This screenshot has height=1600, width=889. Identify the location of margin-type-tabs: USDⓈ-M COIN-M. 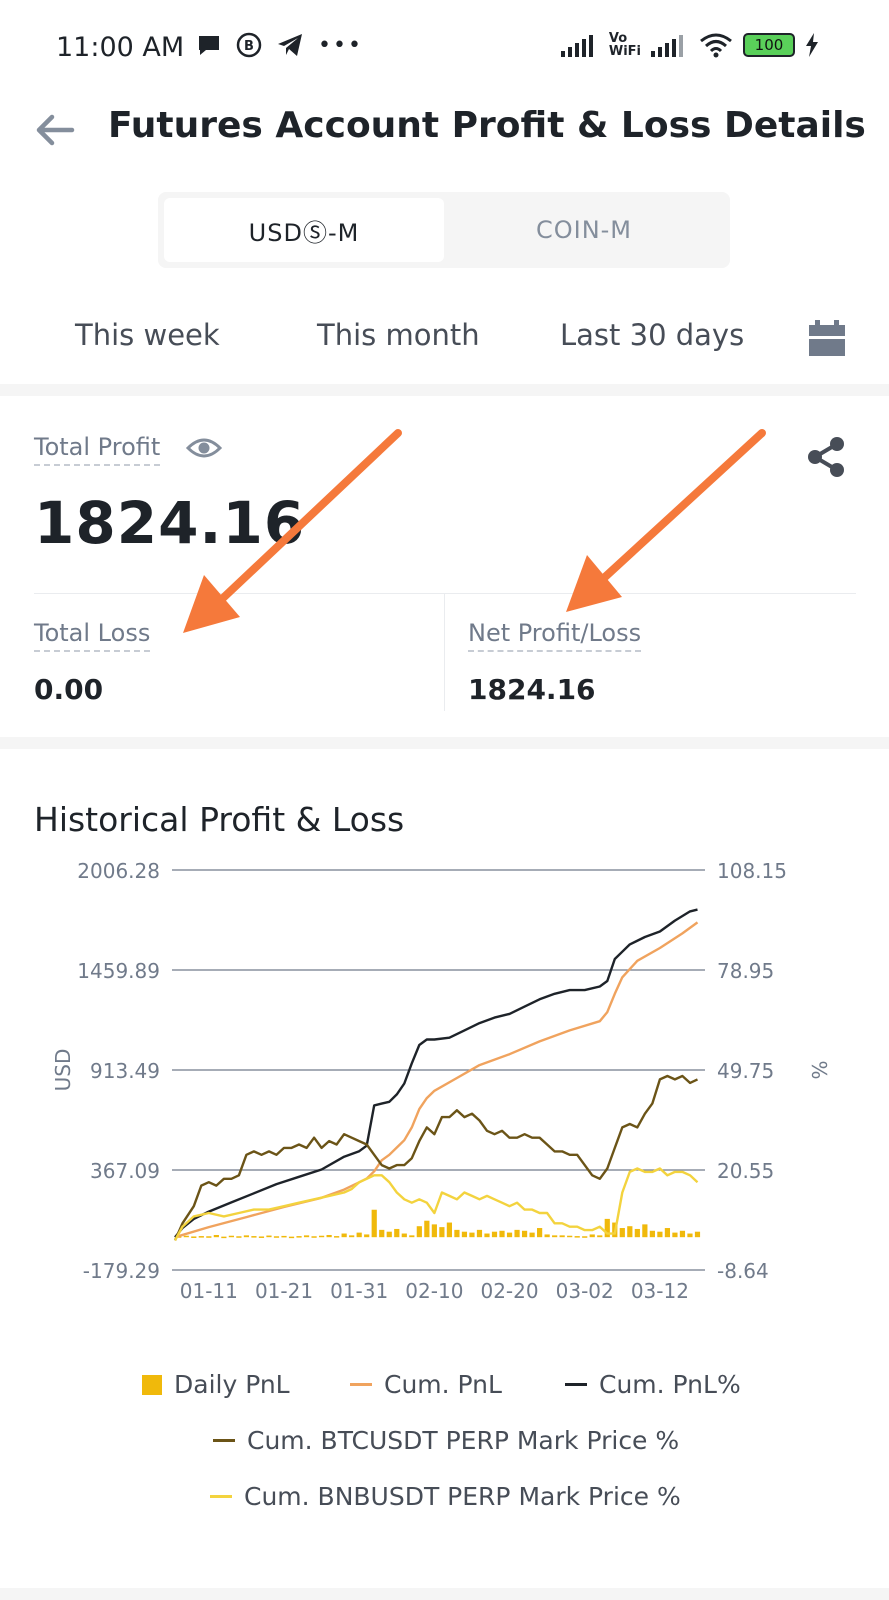
(444, 230).